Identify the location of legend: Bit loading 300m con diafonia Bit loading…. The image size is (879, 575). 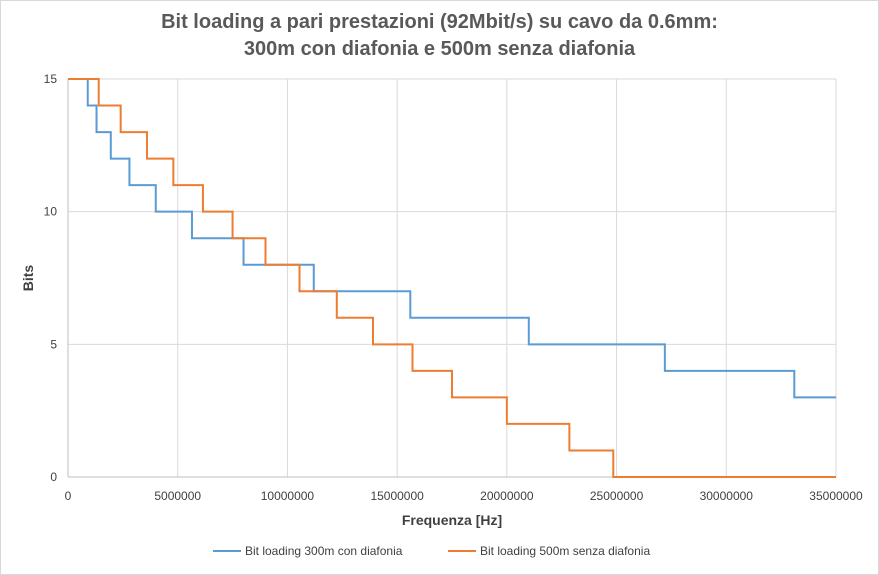
(431, 551).